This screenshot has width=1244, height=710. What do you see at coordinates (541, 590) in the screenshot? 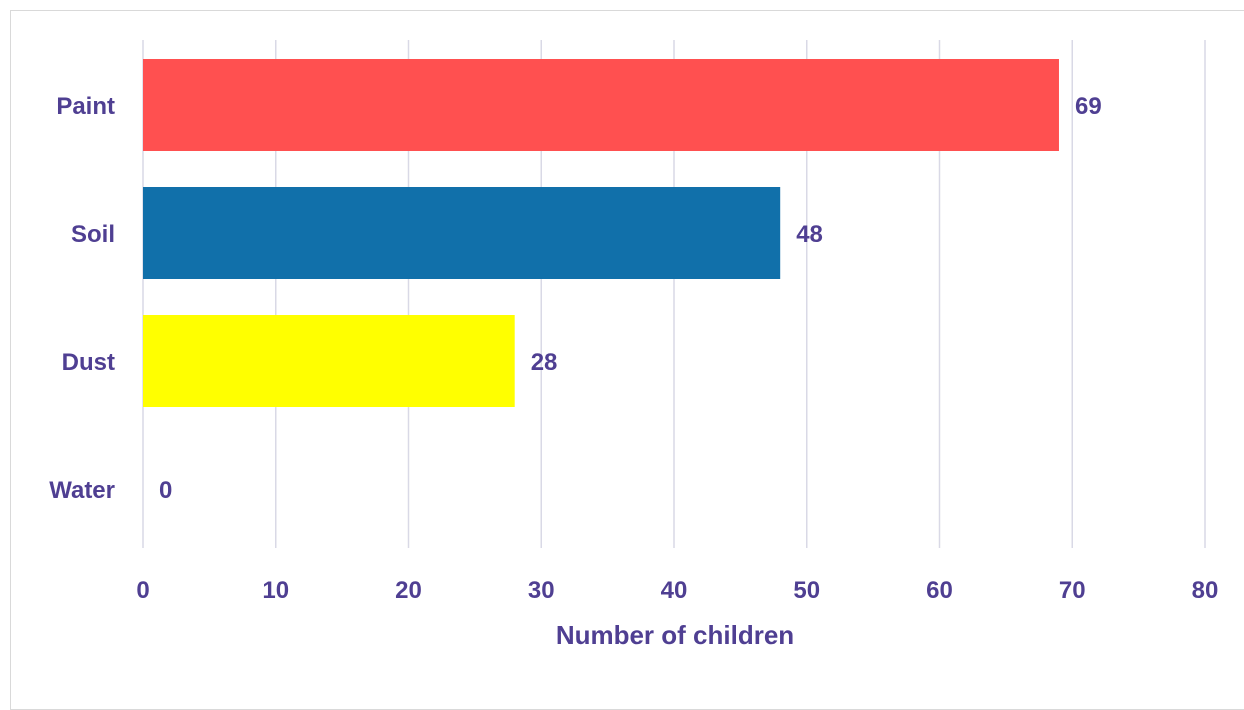
I see `x-tick-label: 30` at bounding box center [541, 590].